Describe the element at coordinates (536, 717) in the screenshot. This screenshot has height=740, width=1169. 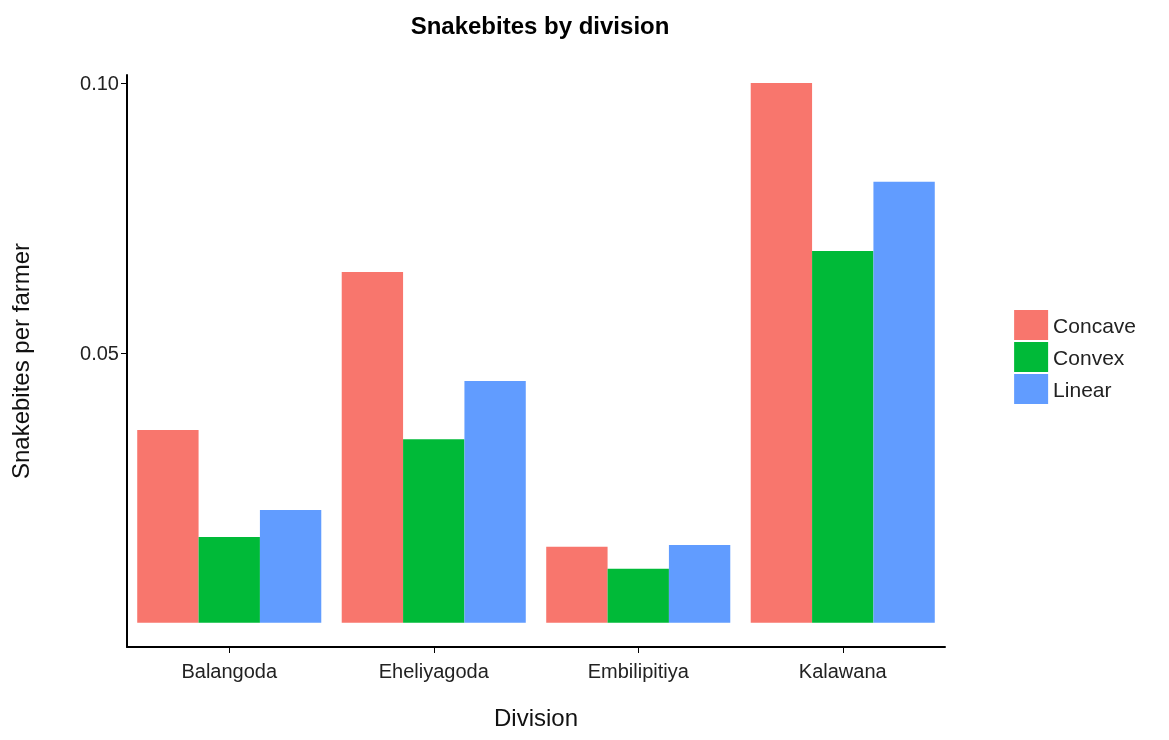
I see `x-axis-title: Division` at that location.